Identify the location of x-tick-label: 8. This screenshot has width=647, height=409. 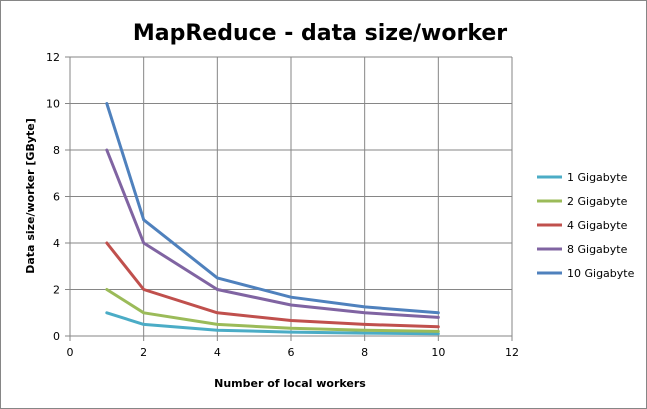
(364, 352).